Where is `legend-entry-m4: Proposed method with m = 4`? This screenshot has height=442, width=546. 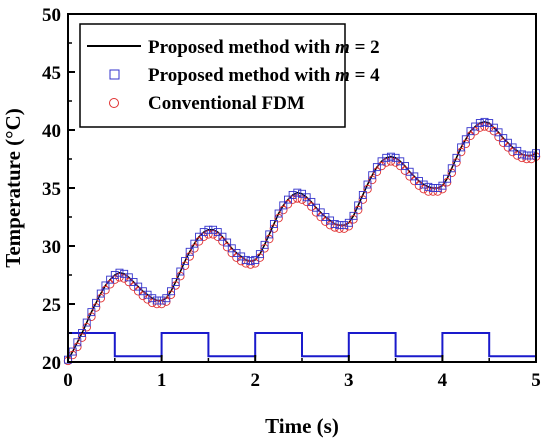 legend-entry-m4: Proposed method with m = 4 is located at coordinates (244, 75).